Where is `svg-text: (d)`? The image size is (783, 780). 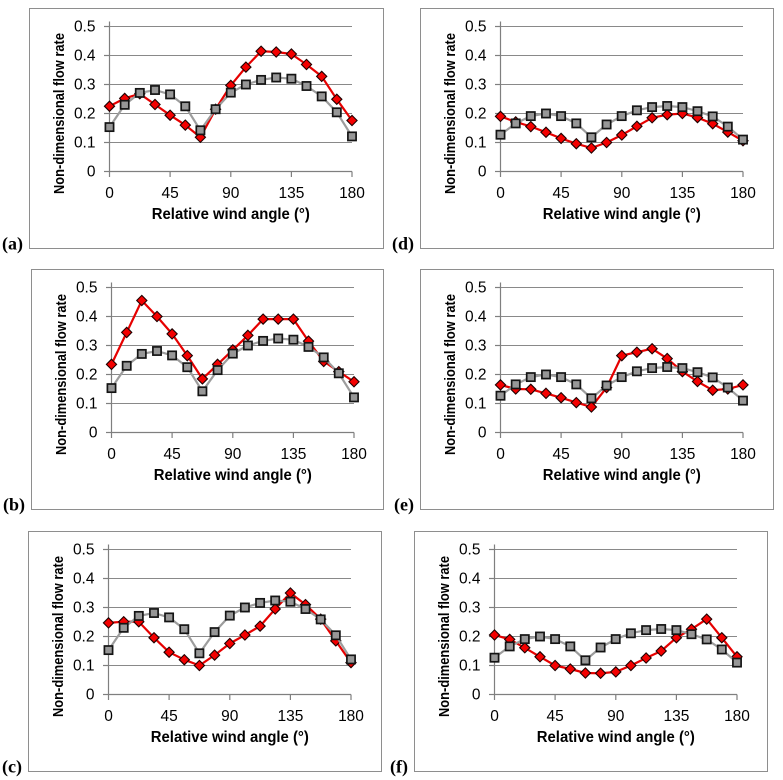 svg-text: (d) is located at coordinates (403, 244).